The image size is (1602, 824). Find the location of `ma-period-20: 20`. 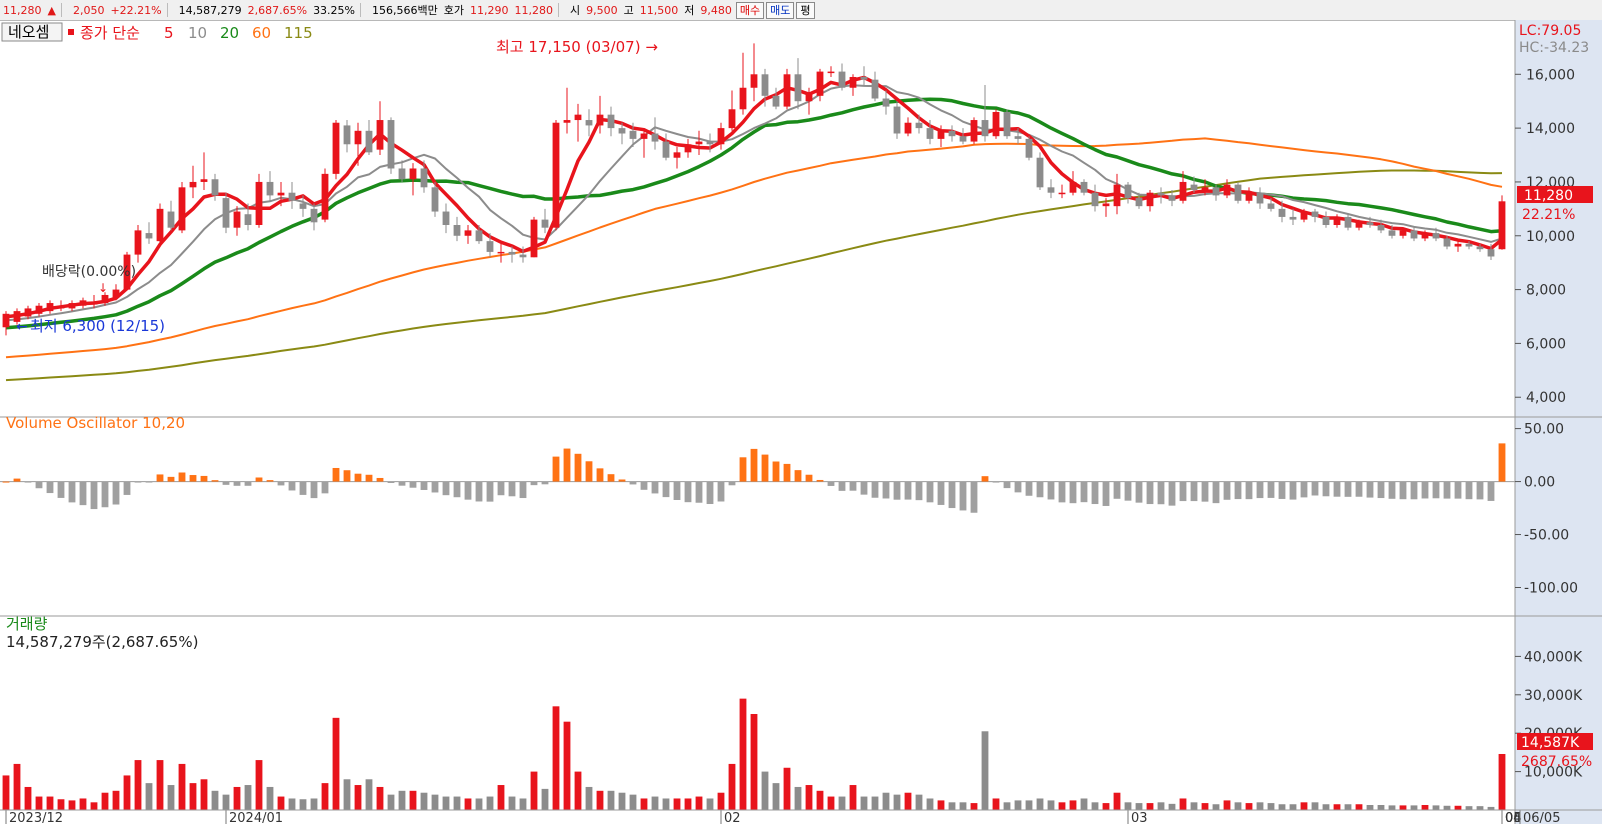

ma-period-20: 20 is located at coordinates (229, 33).